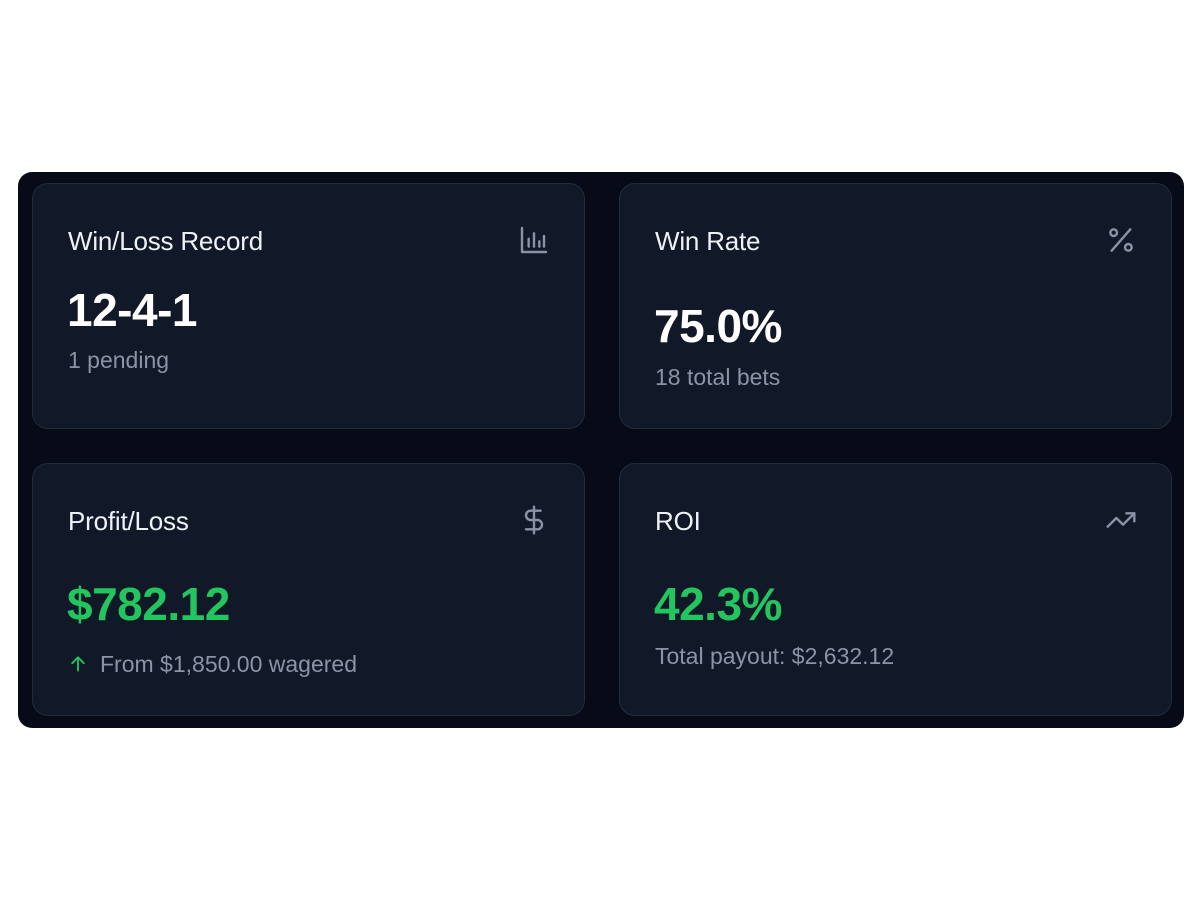 This screenshot has width=1200, height=900. Describe the element at coordinates (1121, 520) in the screenshot. I see `trending-up-icon` at that location.